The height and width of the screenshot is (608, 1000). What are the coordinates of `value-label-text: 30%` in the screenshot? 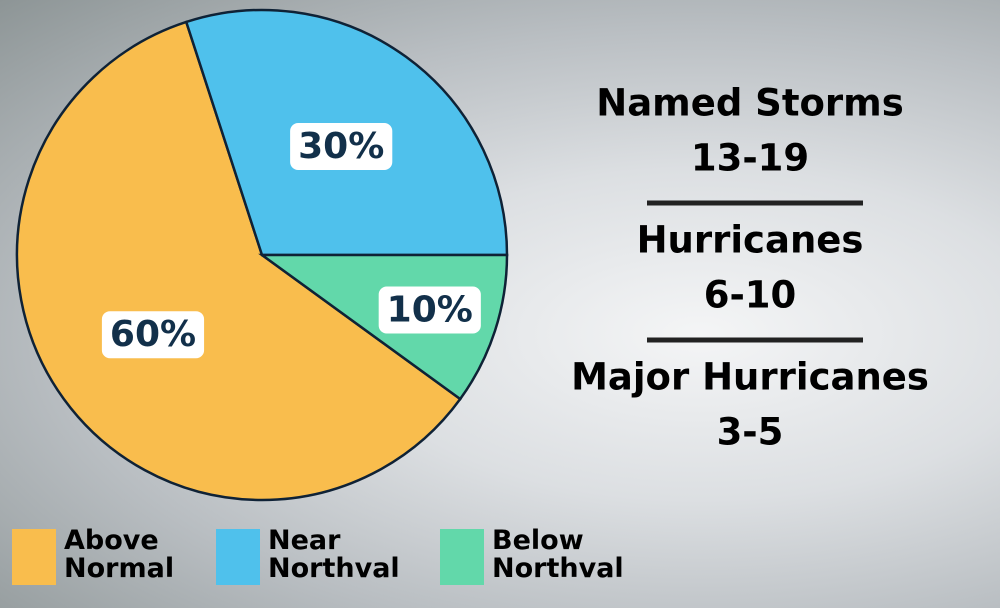 It's located at (341, 146).